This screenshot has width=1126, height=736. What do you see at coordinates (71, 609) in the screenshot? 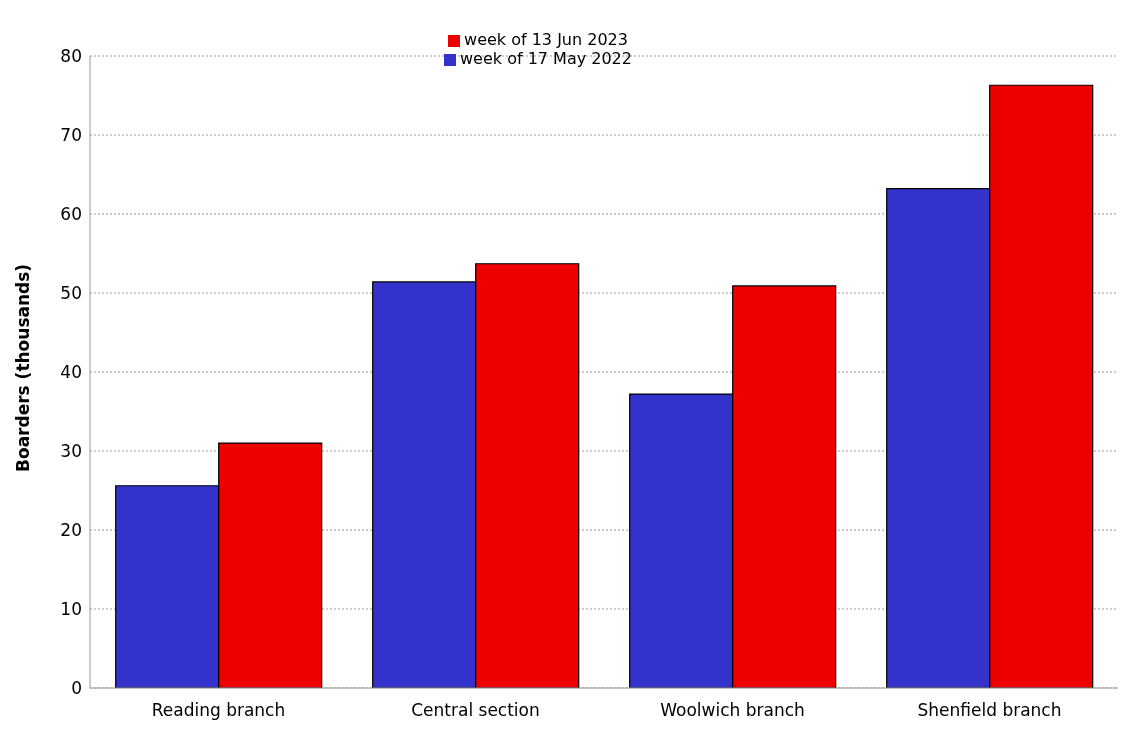
I see `y-tick-label: 10` at bounding box center [71, 609].